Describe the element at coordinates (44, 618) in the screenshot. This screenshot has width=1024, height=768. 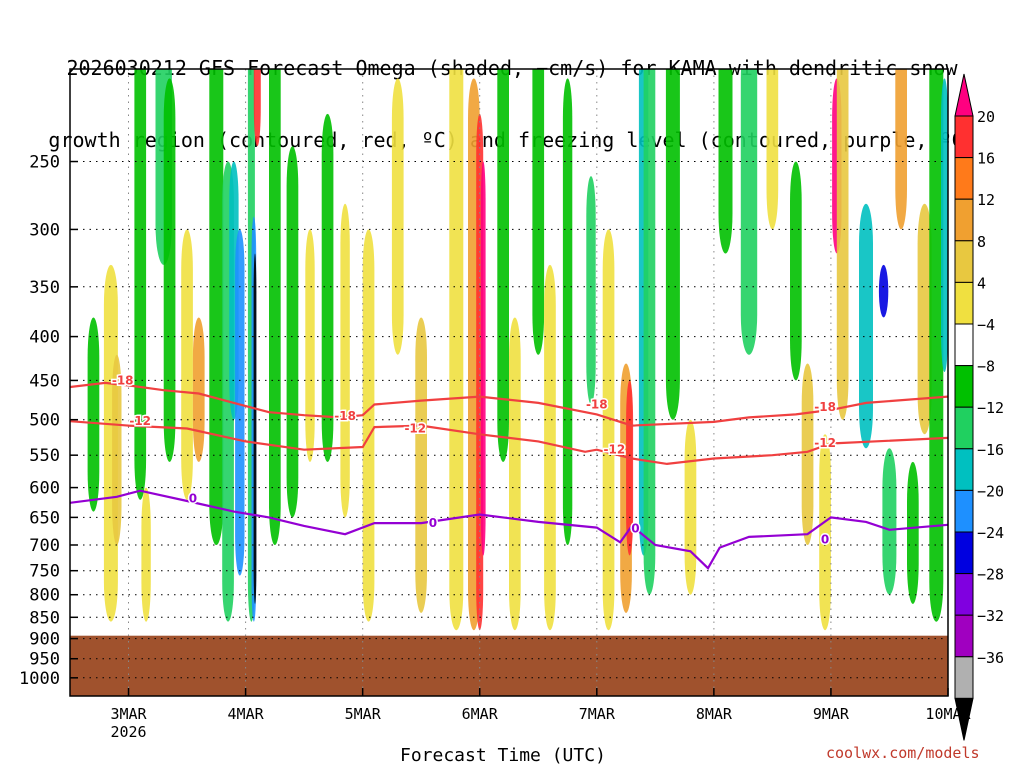
I see `y-tick-label-850: 850` at that location.